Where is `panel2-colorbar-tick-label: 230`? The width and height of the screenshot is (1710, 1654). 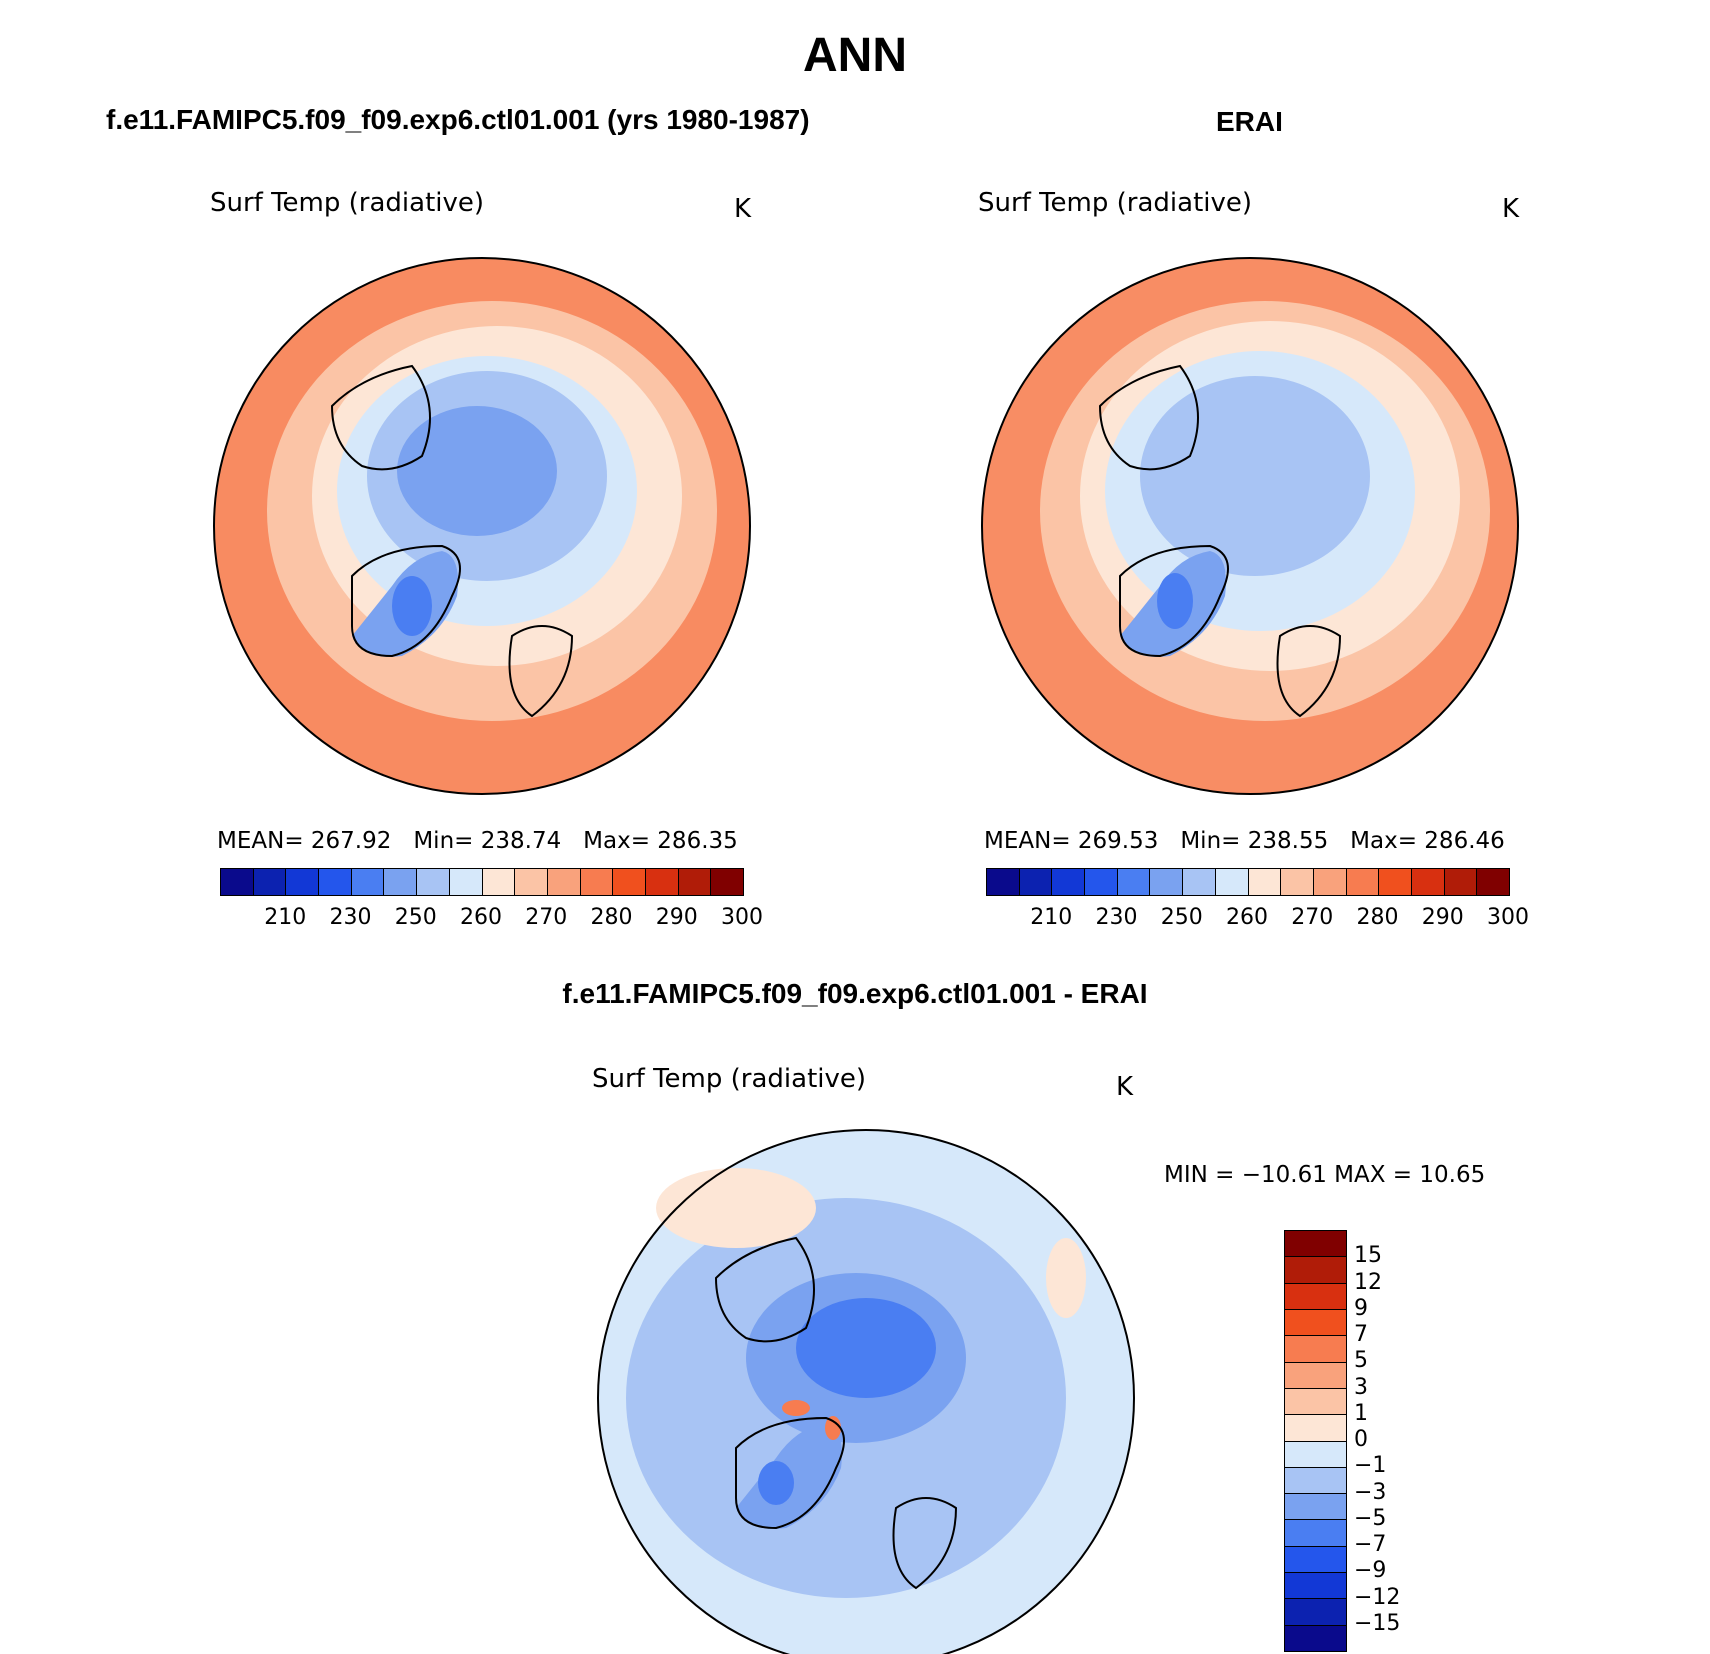 panel2-colorbar-tick-label: 230 is located at coordinates (1116, 917).